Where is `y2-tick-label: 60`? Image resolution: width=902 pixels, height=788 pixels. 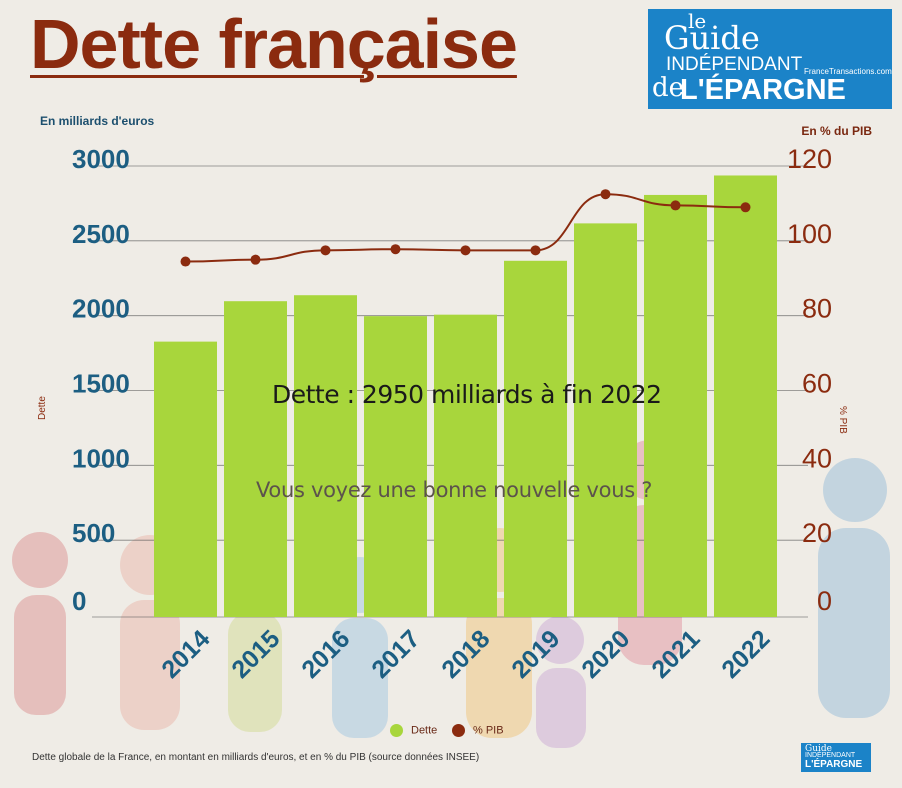 y2-tick-label: 60 is located at coordinates (817, 384).